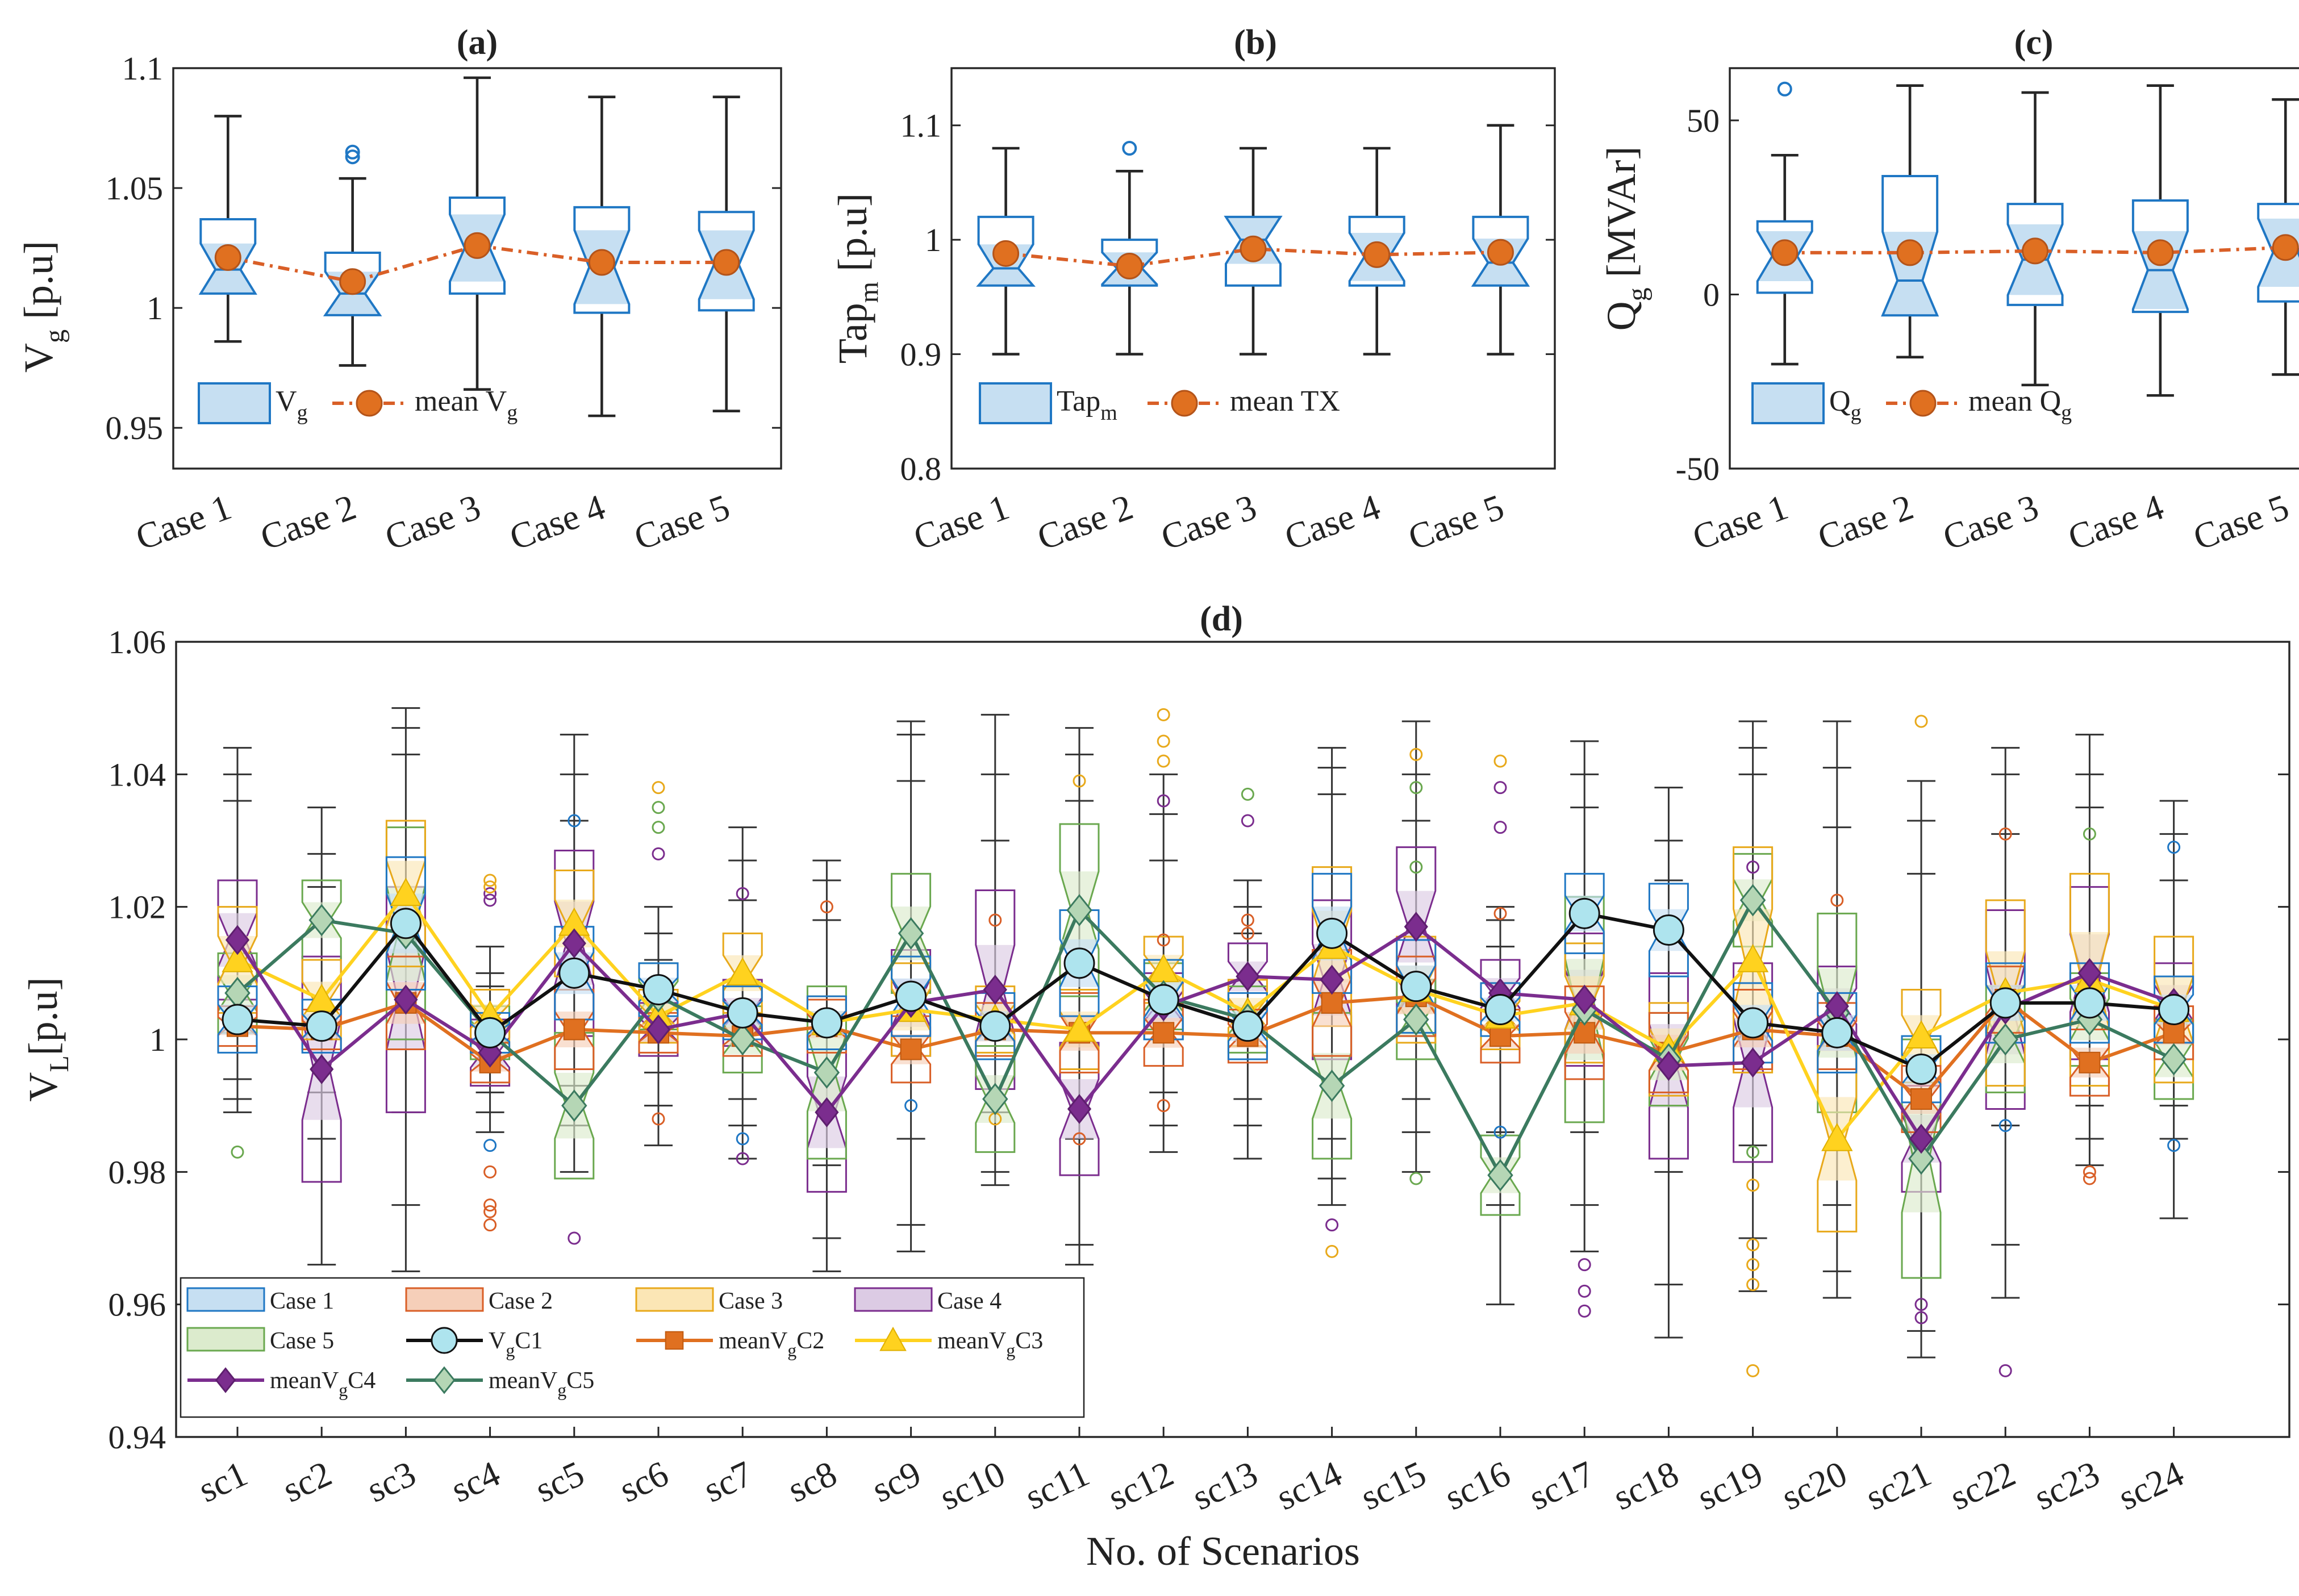 The width and height of the screenshot is (2299, 1596). I want to click on panel-d-x-label-sc7: sc7, so click(728, 1481).